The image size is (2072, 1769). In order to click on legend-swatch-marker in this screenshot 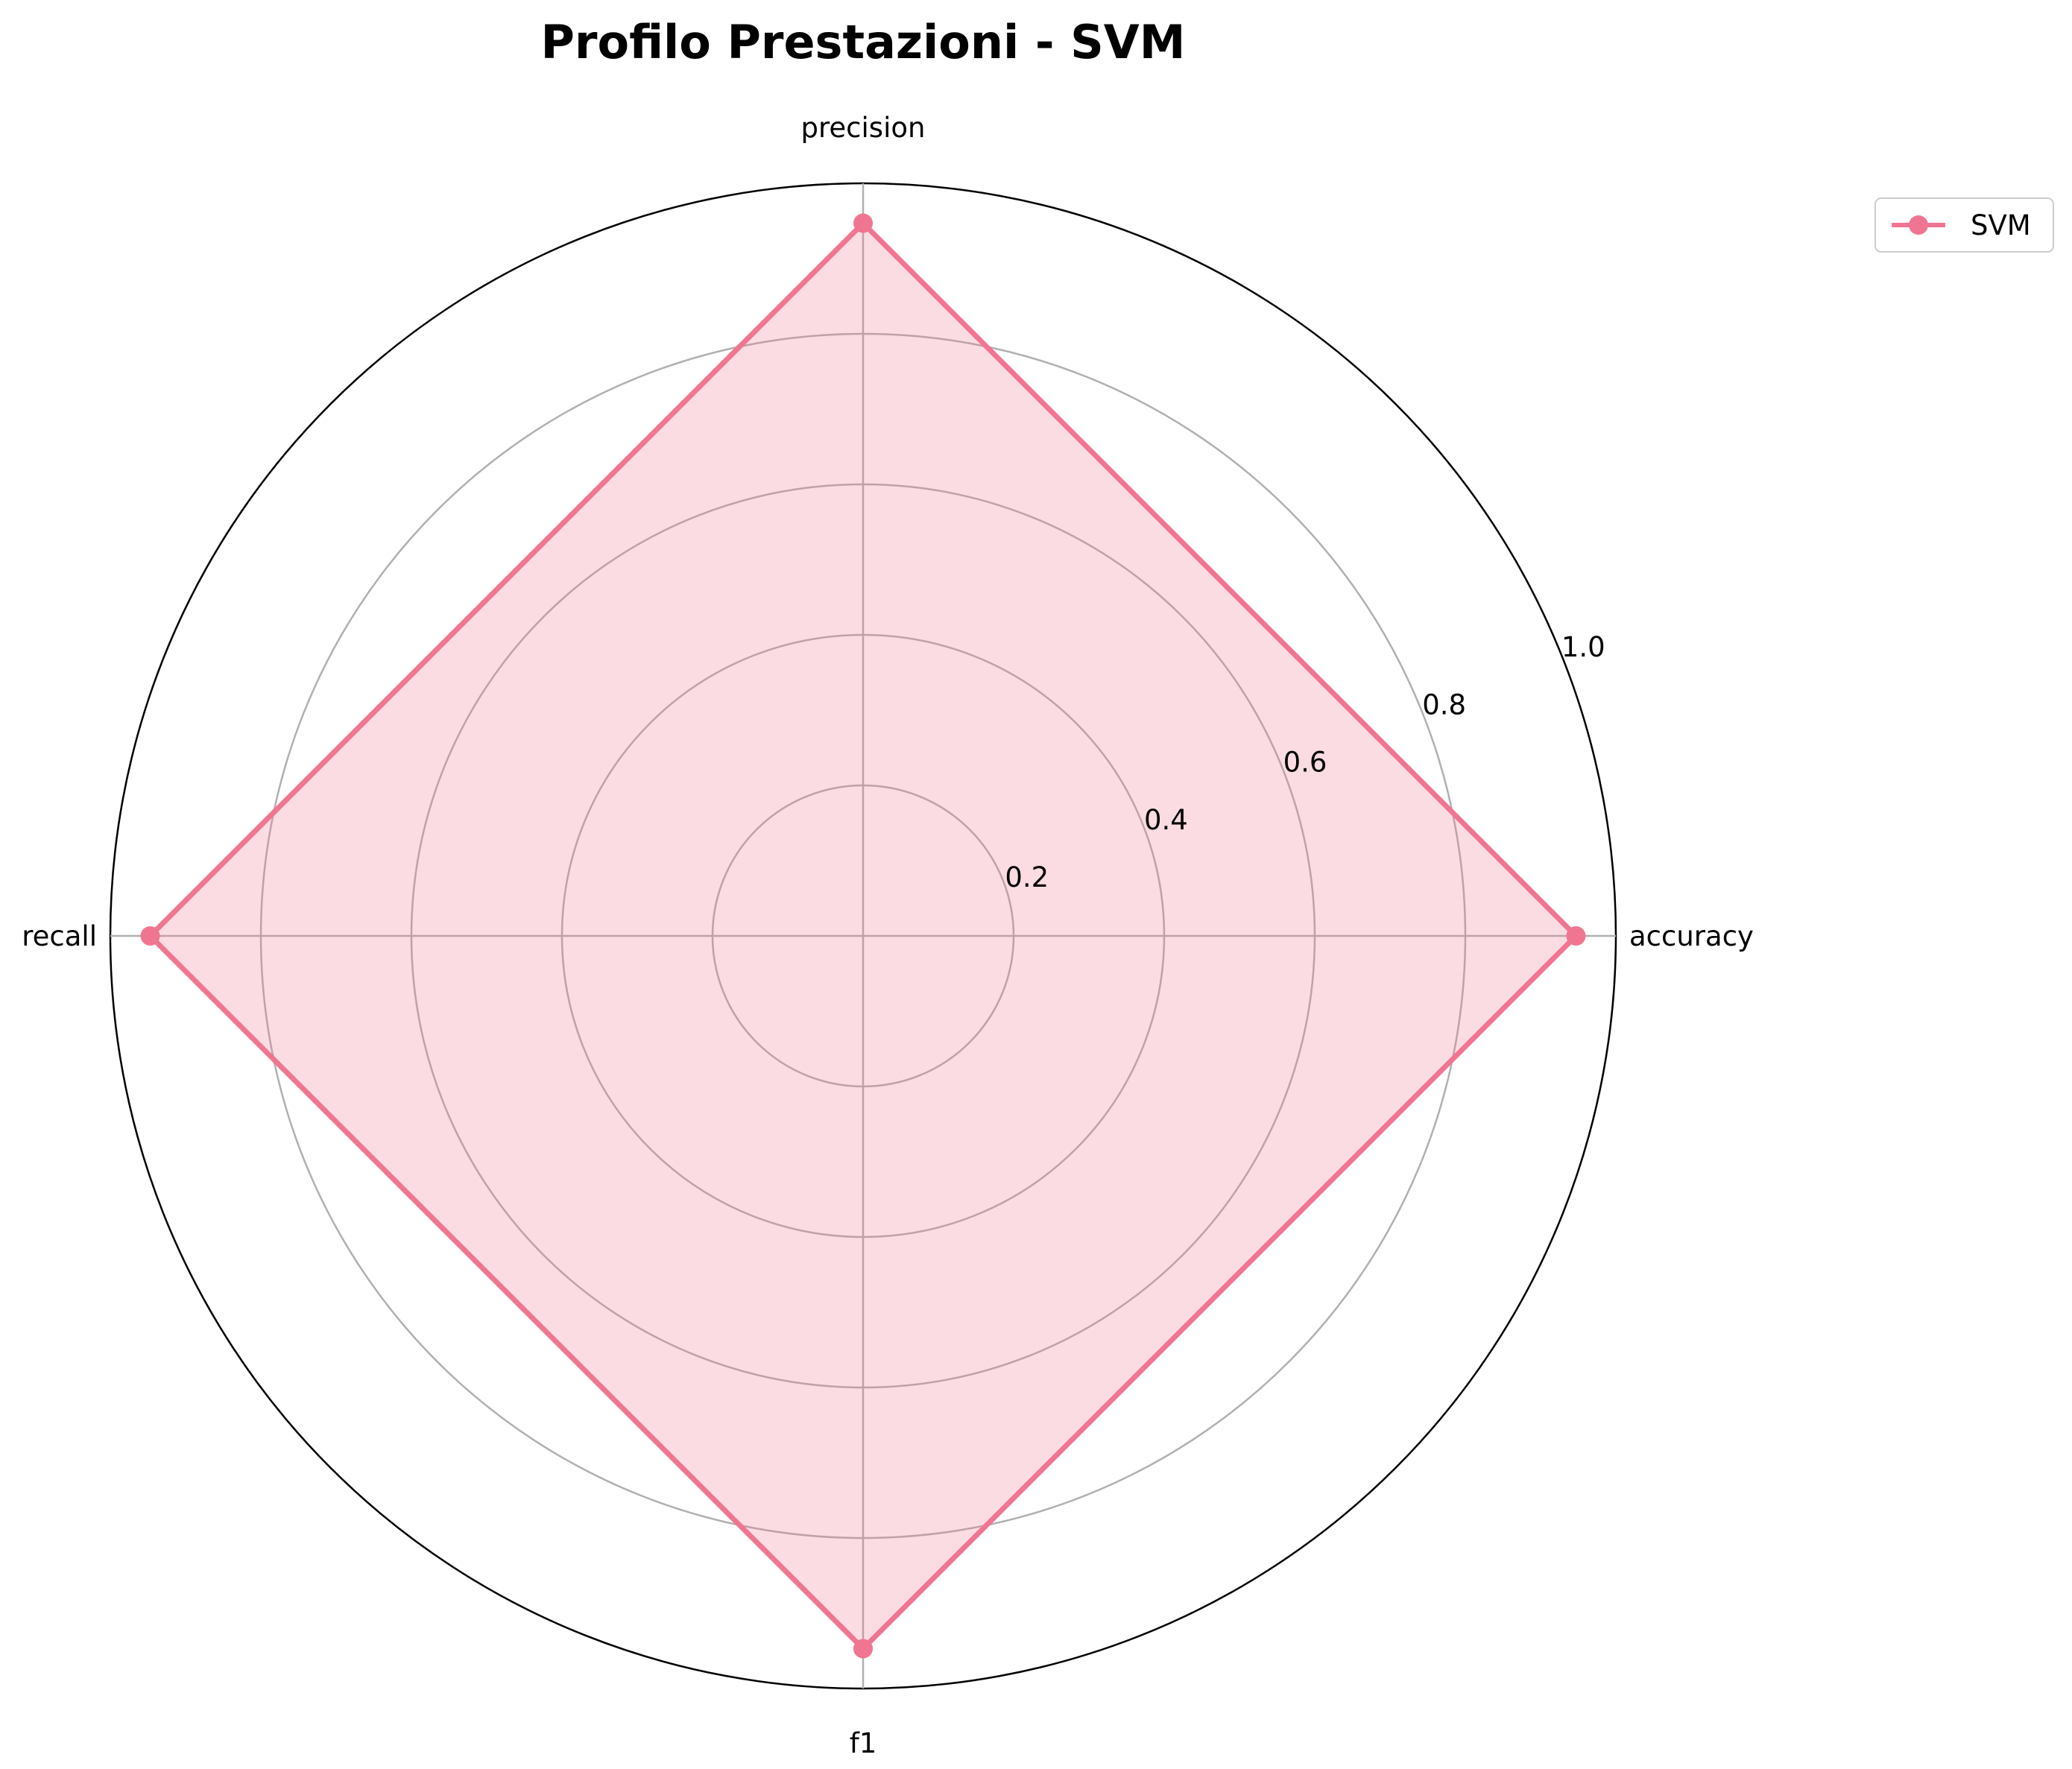, I will do `click(1918, 225)`.